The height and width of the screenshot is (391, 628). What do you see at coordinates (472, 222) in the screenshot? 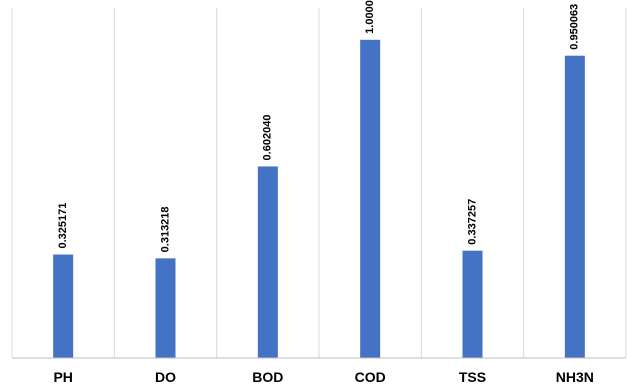
I see `data-label-tss: 0.337257` at bounding box center [472, 222].